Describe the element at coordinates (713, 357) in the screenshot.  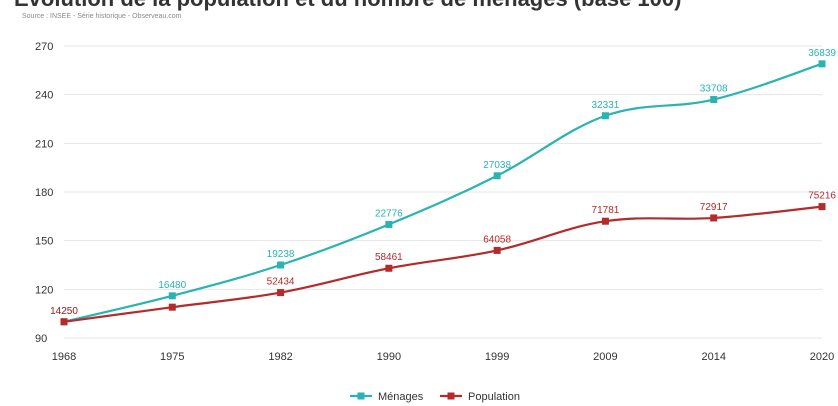
I see `x-tick-label: 2014` at that location.